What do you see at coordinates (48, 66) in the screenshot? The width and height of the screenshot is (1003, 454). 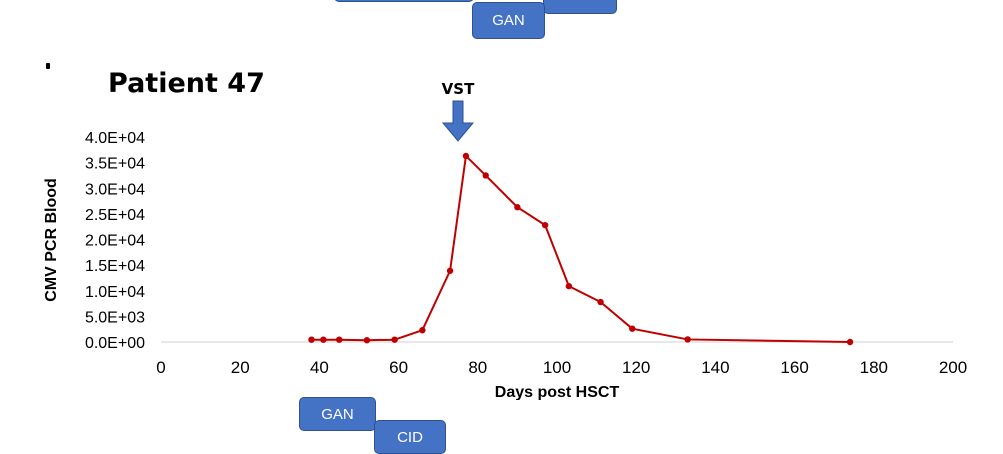 I see `bullet-mark` at bounding box center [48, 66].